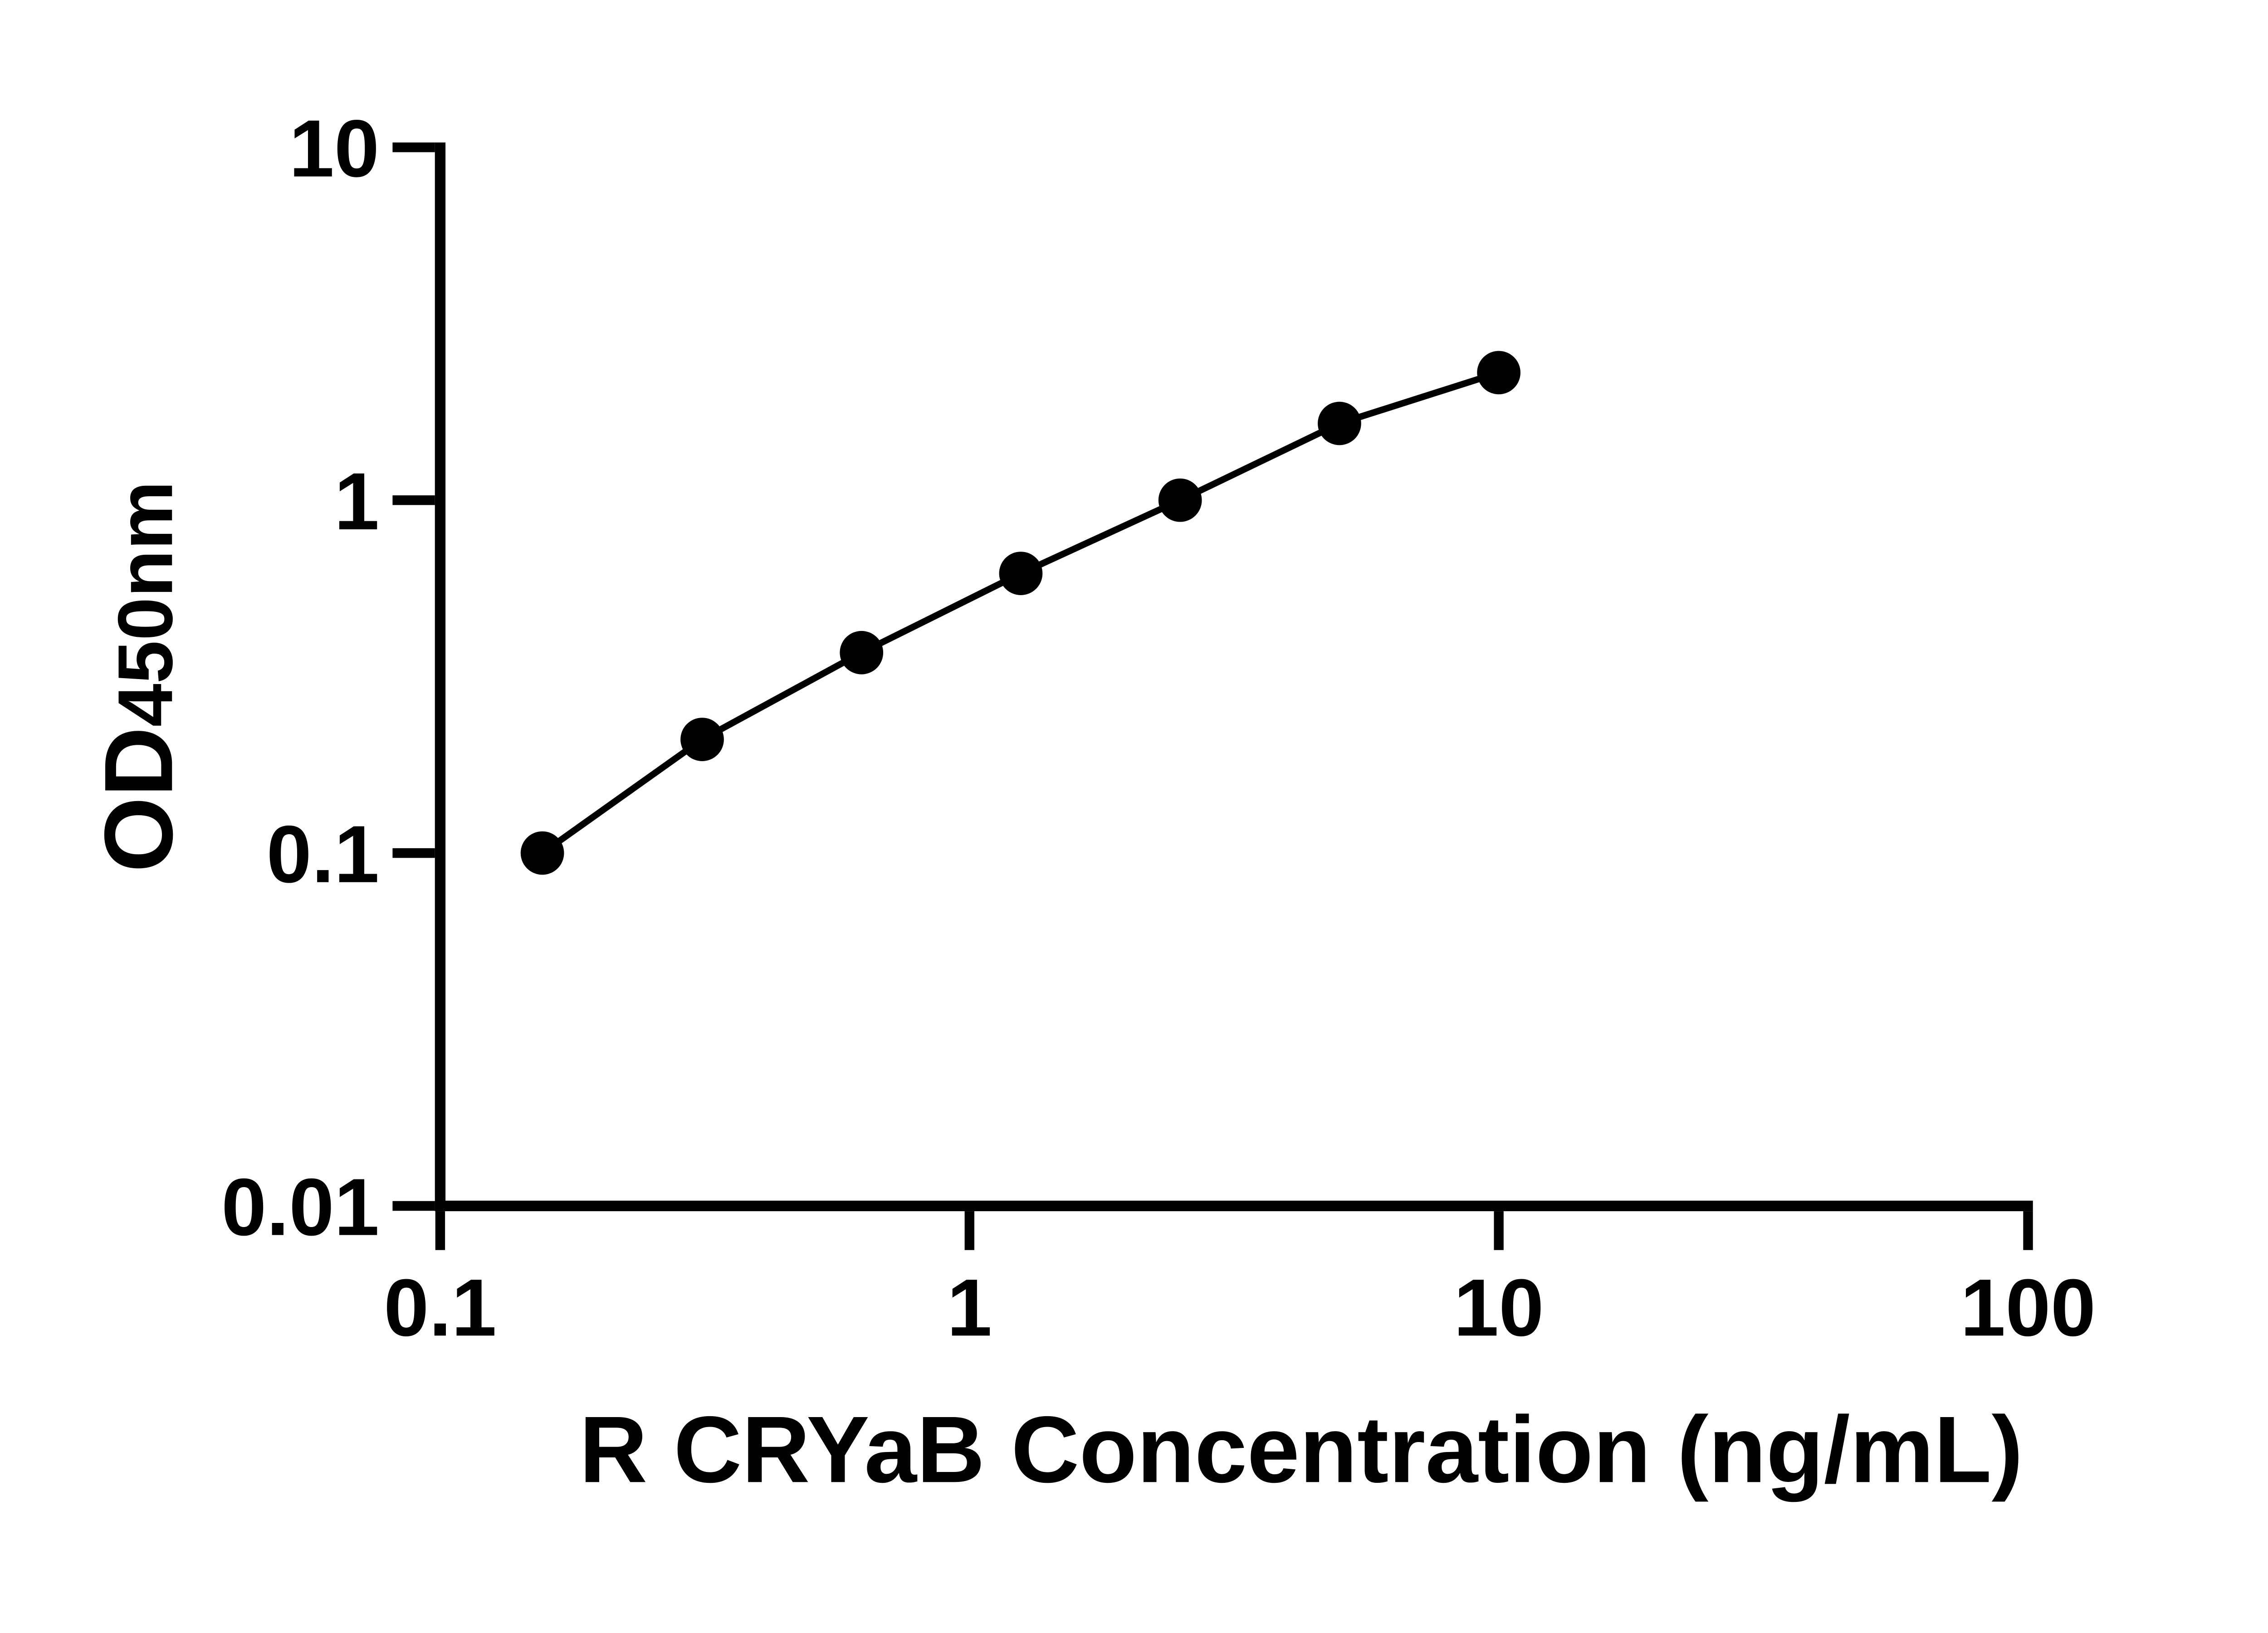 This screenshot has width=2268, height=1633. I want to click on data-series, so click(1021, 613).